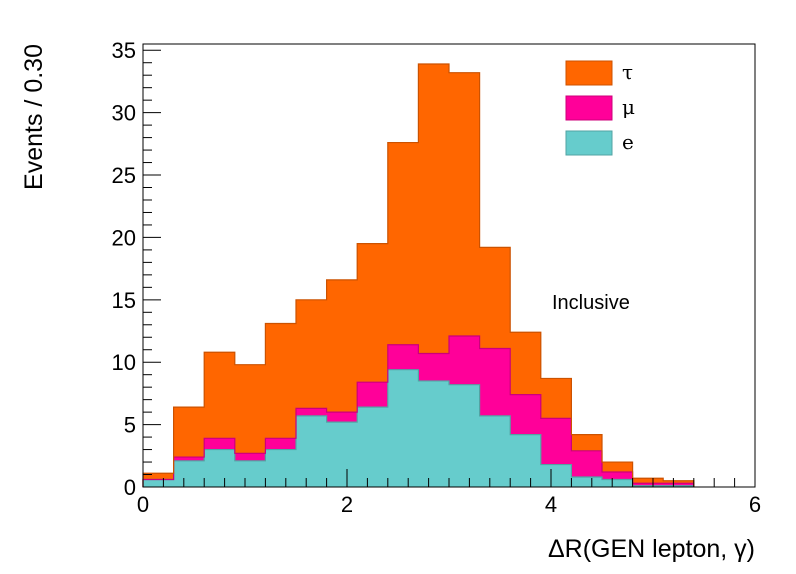 The image size is (796, 574). What do you see at coordinates (525, 363) in the screenshot?
I see `bar-τ-bin-12` at bounding box center [525, 363].